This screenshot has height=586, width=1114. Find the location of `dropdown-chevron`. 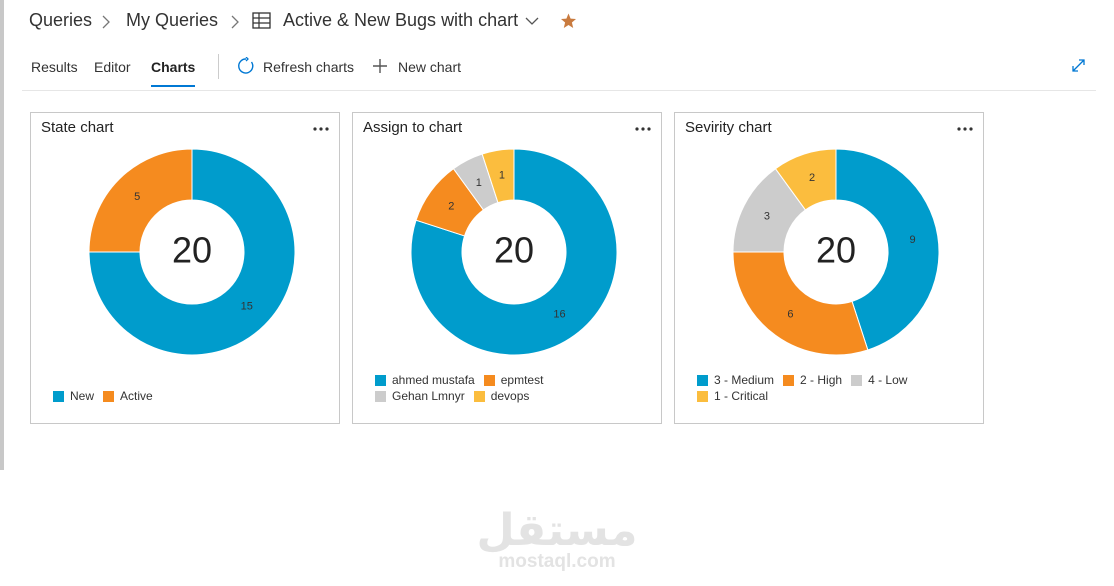

dropdown-chevron is located at coordinates (532, 21).